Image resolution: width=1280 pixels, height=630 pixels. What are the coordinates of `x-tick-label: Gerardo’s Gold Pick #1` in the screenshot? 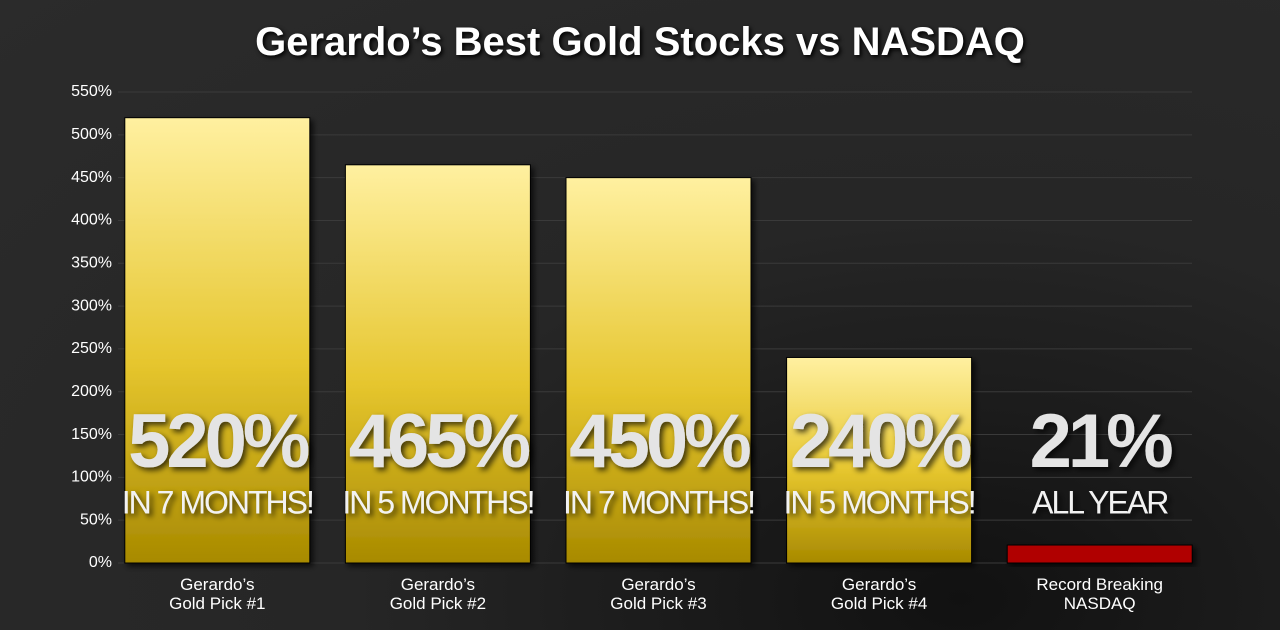 It's located at (217, 594).